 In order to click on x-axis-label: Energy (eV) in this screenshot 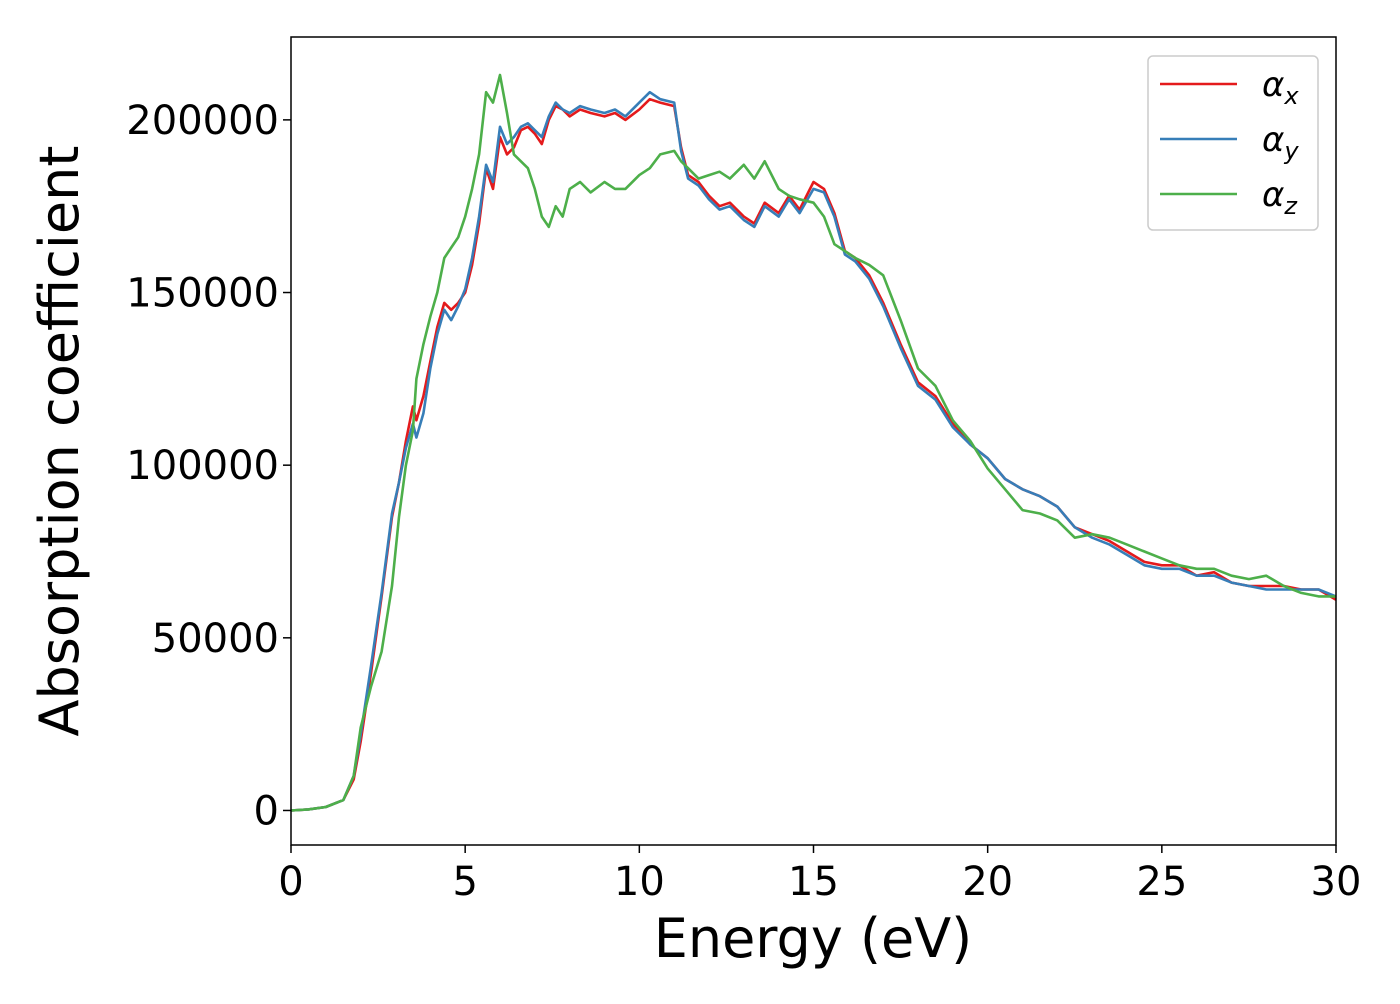, I will do `click(813, 938)`.